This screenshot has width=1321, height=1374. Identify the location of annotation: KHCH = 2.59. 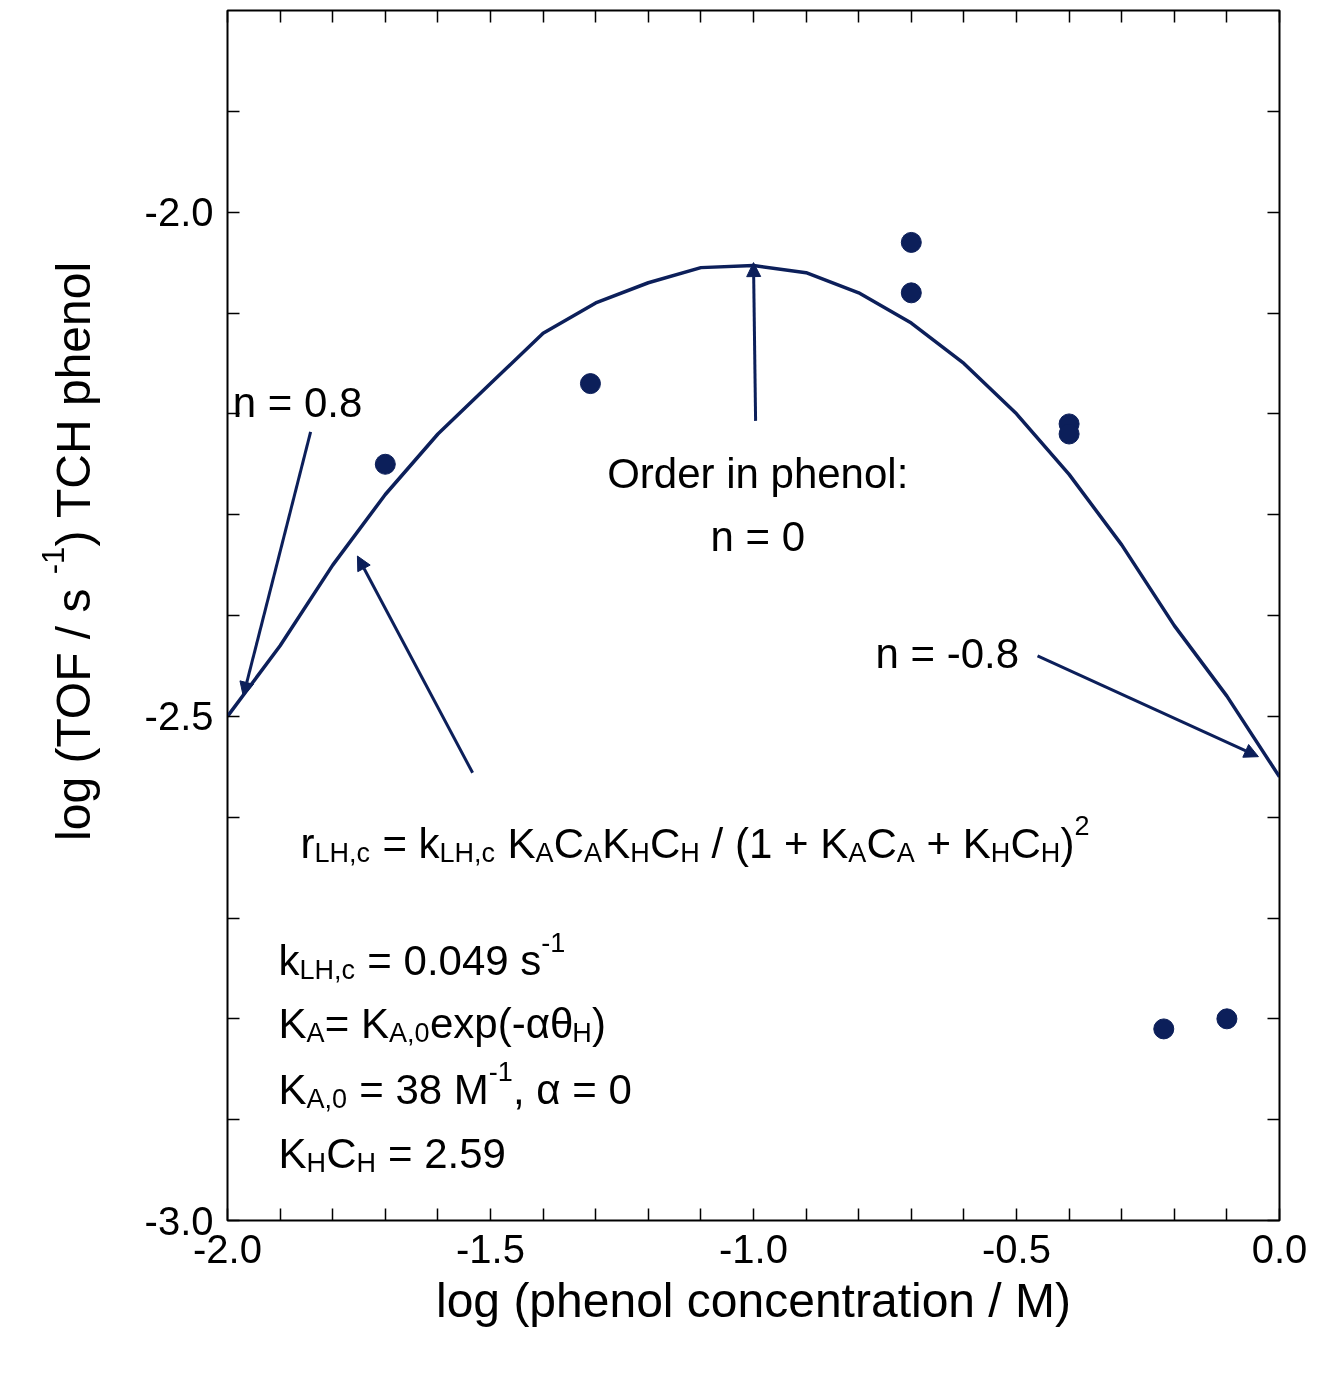
(392, 1154).